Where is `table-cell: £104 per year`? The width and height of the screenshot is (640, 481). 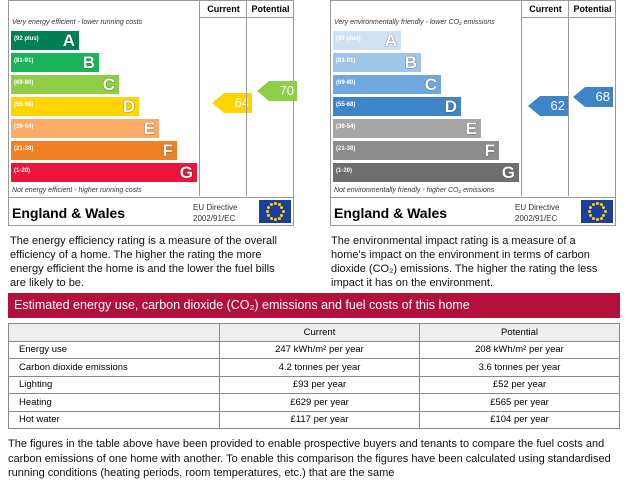 table-cell: £104 per year is located at coordinates (519, 419).